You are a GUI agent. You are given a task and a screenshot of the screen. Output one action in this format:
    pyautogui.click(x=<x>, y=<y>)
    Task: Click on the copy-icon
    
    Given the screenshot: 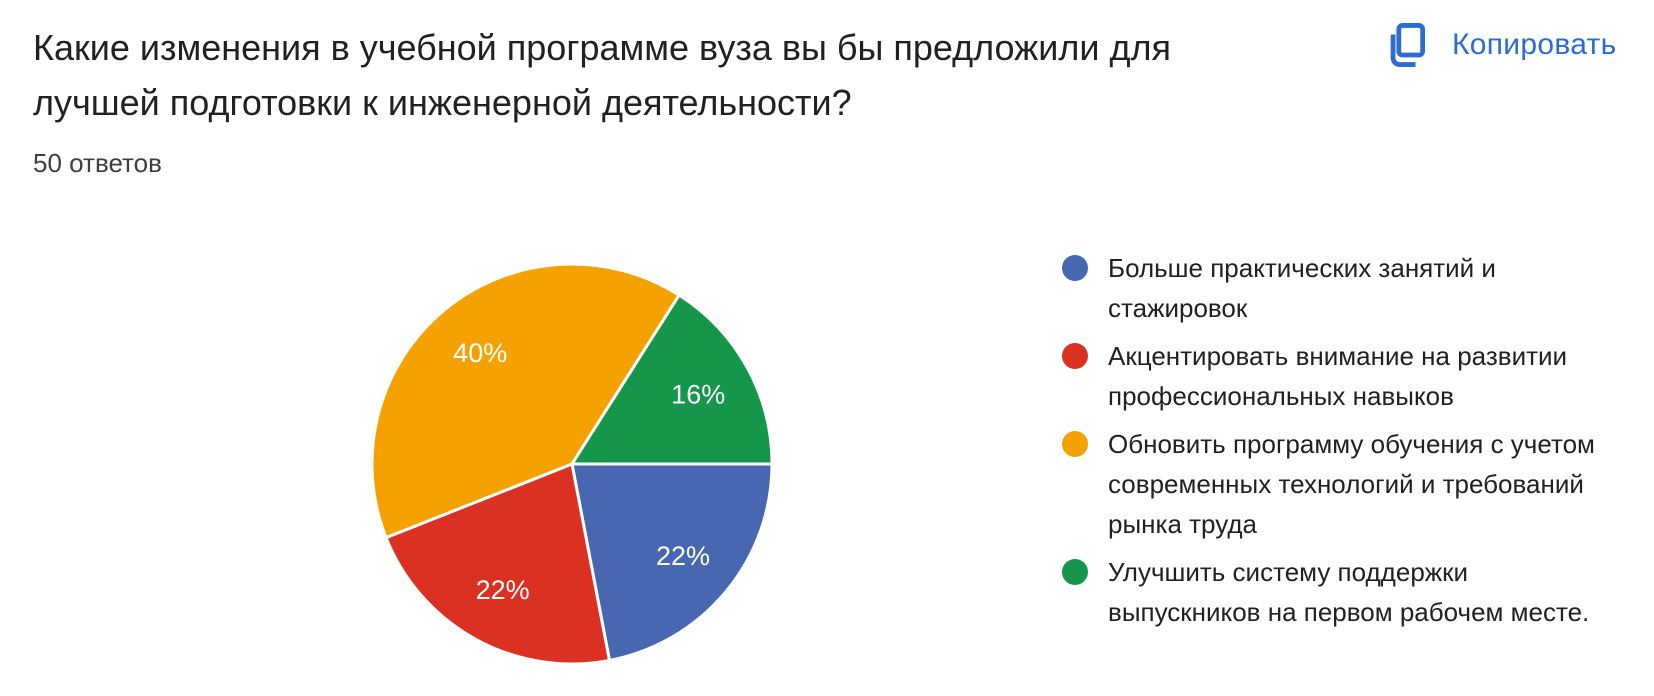 What is the action you would take?
    pyautogui.click(x=1405, y=45)
    